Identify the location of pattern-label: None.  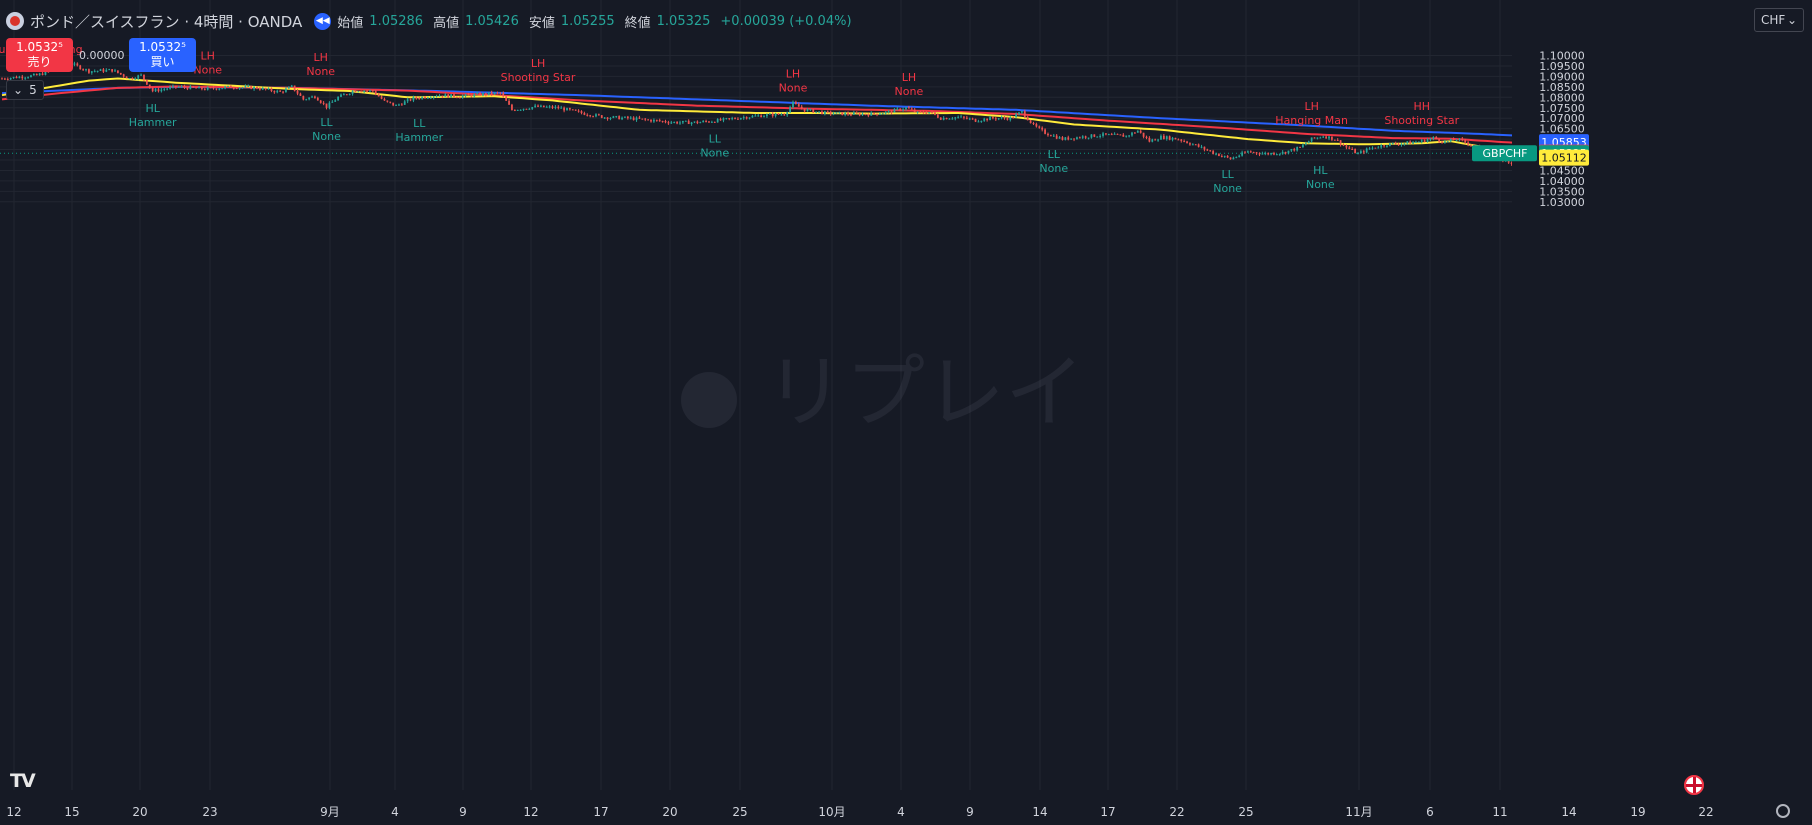
(1053, 168).